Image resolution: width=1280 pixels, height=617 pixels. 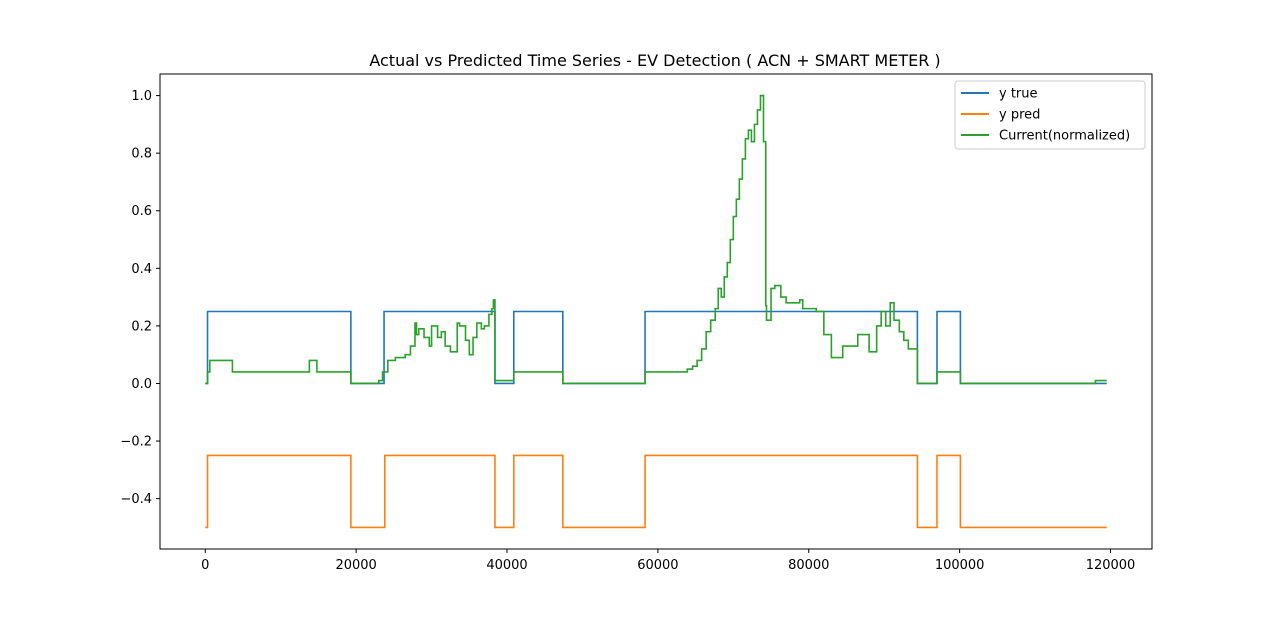 I want to click on y-tick-label: −0.2, so click(x=136, y=442).